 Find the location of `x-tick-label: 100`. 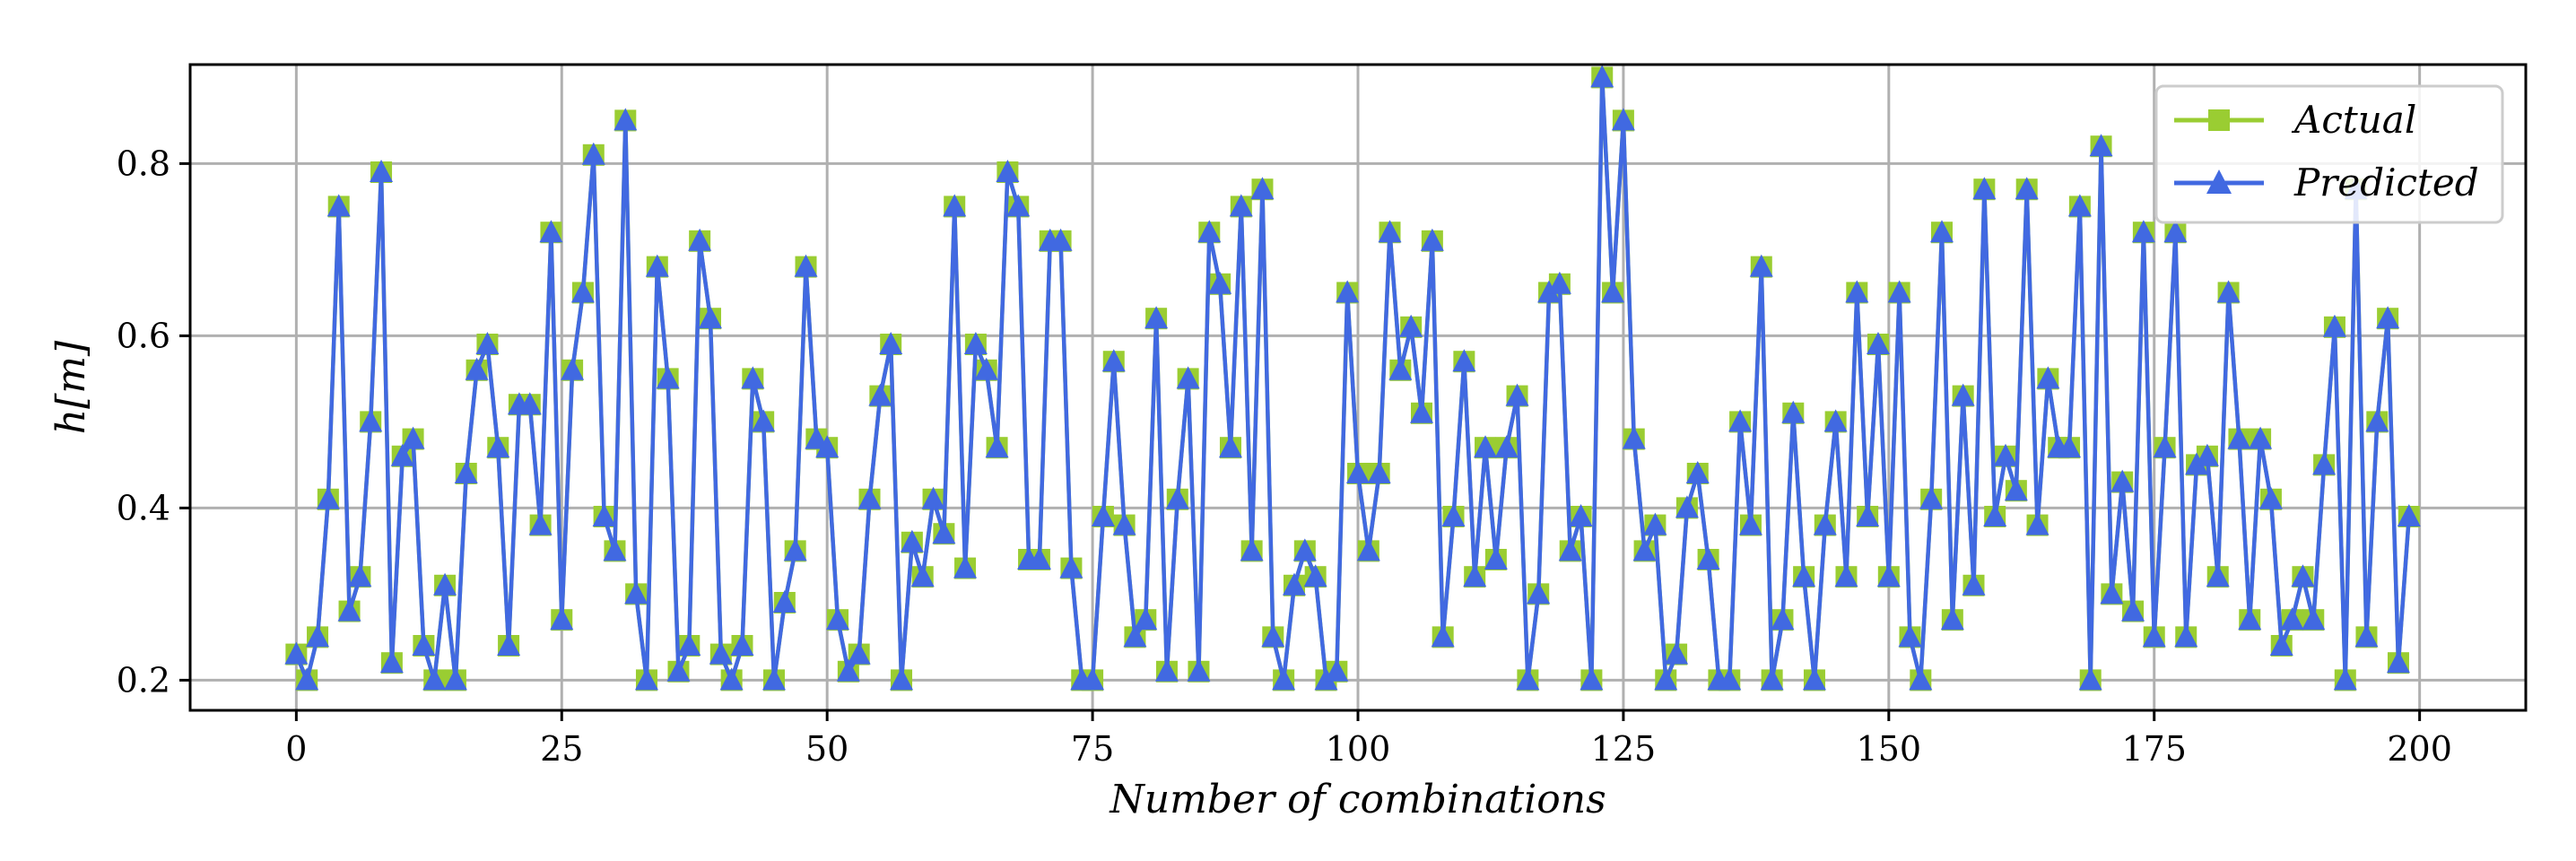

x-tick-label: 100 is located at coordinates (1358, 749).